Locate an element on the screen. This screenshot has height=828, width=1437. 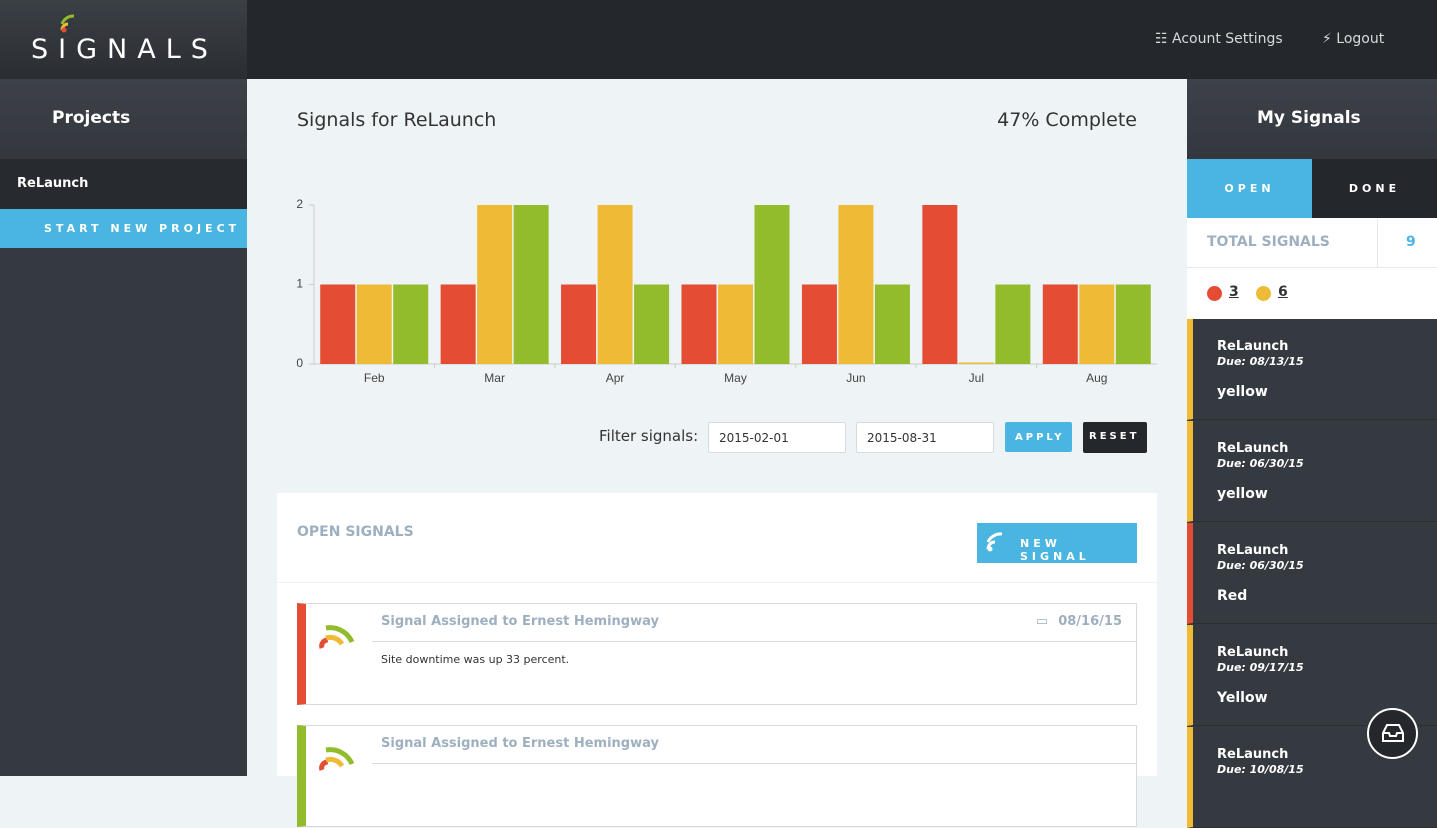
chart: 0 1 2 Feb Mar Apr May Jun Jul Aug is located at coordinates (726, 291).